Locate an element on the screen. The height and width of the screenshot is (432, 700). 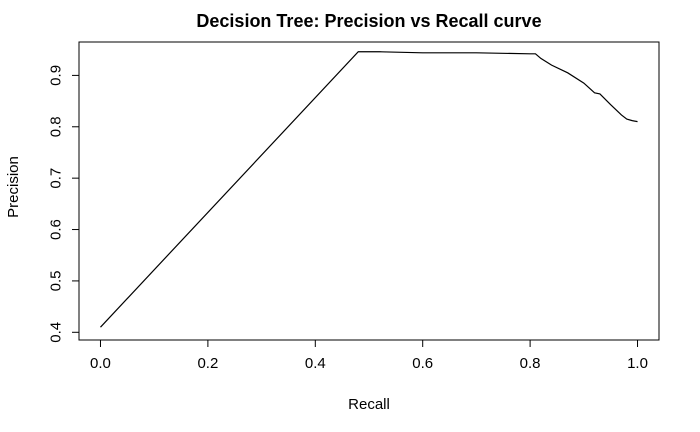
x-tick-label: 0.6 is located at coordinates (422, 363).